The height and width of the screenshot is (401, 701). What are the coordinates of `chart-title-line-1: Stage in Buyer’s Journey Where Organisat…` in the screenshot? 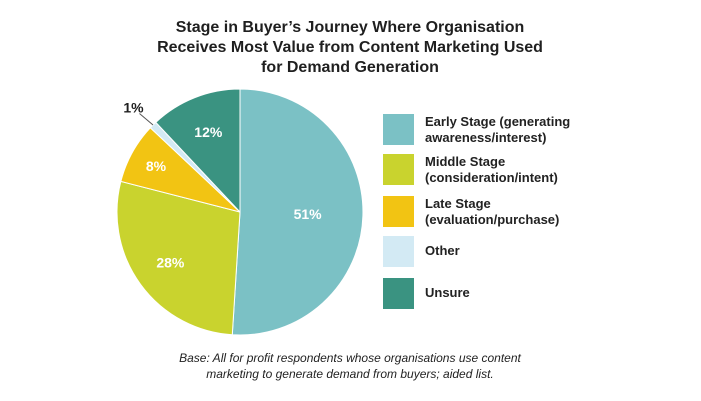 It's located at (350, 27).